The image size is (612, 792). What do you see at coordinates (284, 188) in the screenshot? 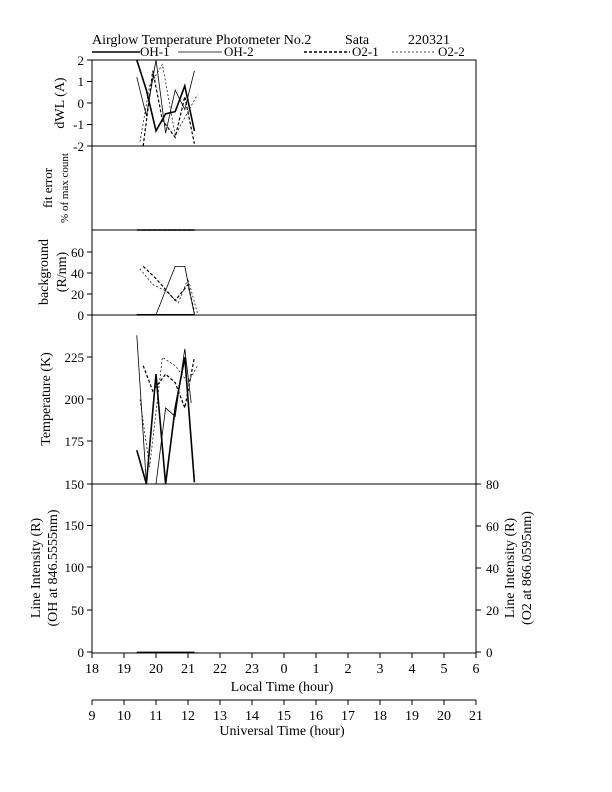
I see `panel-fit-frame` at bounding box center [284, 188].